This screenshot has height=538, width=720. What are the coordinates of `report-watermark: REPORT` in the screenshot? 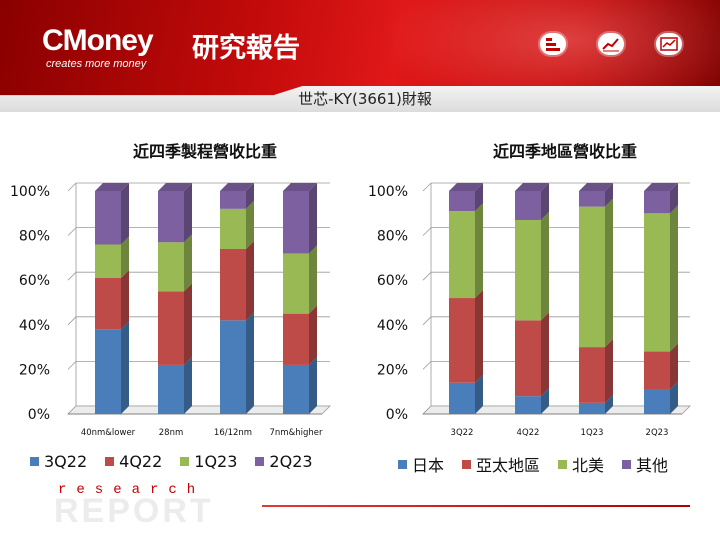 It's located at (134, 511).